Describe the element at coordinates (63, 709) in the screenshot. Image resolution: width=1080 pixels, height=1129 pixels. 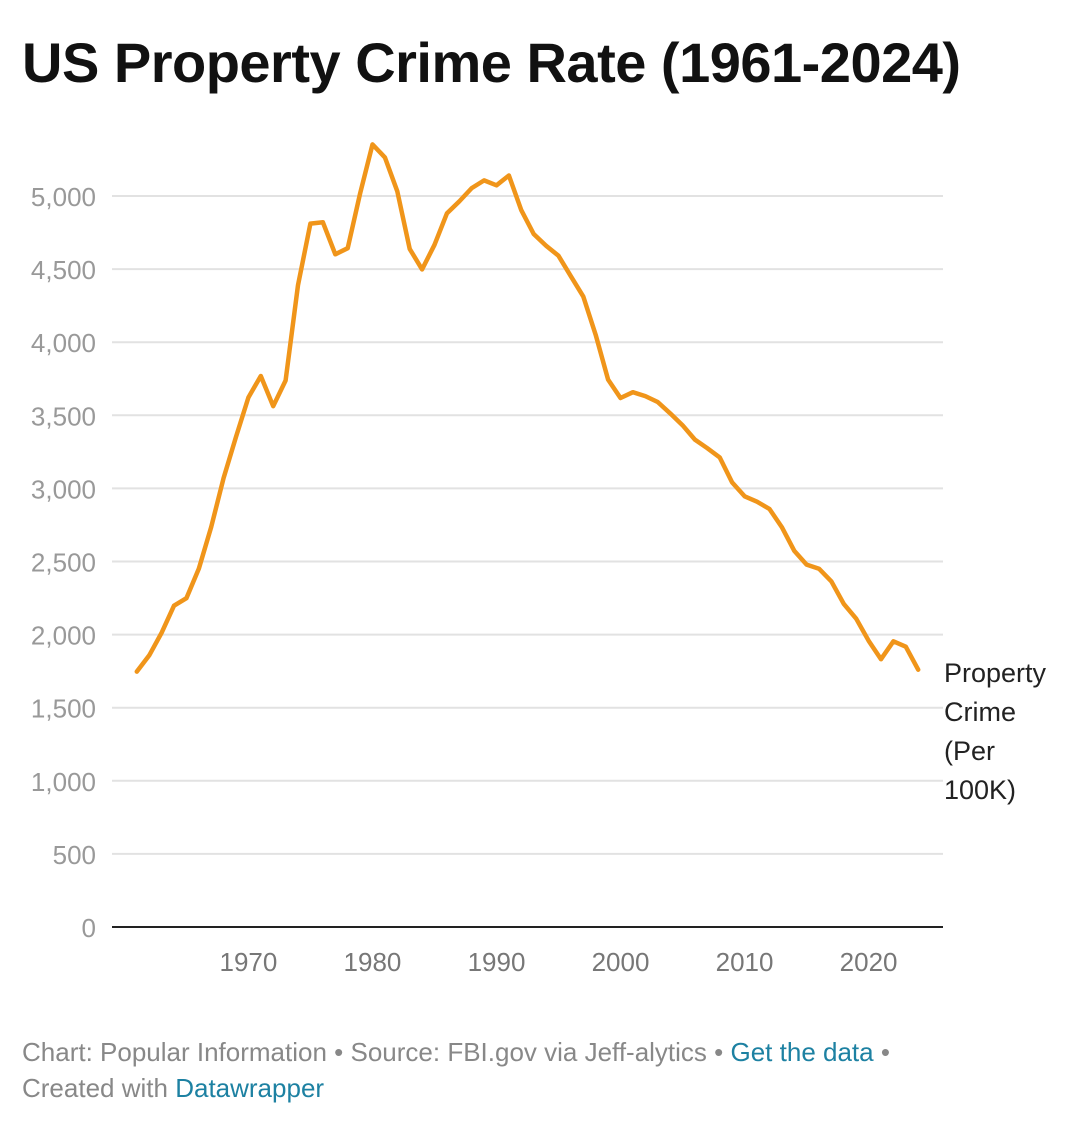
I see `y-tick-label: 1,500` at that location.